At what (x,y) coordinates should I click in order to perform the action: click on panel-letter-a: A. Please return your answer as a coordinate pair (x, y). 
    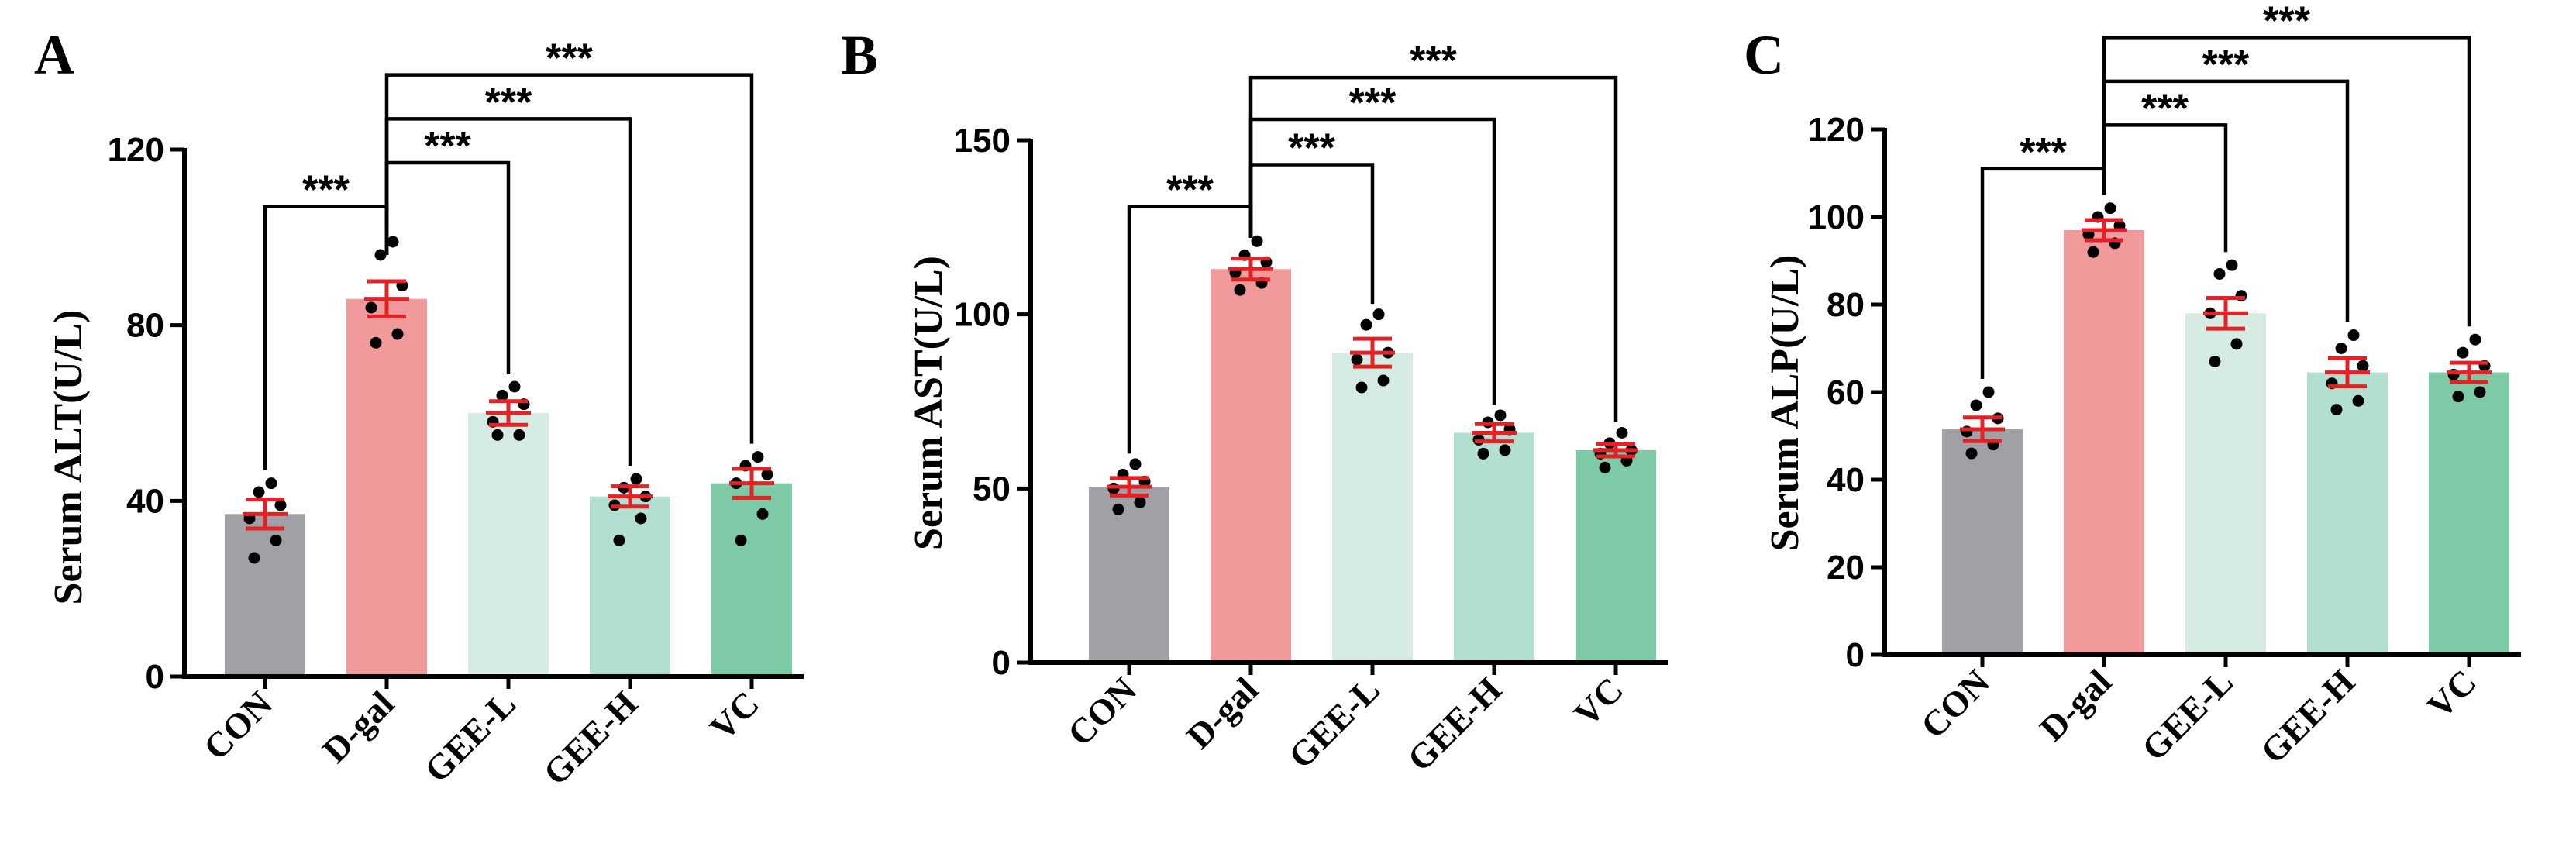
    Looking at the image, I should click on (54, 55).